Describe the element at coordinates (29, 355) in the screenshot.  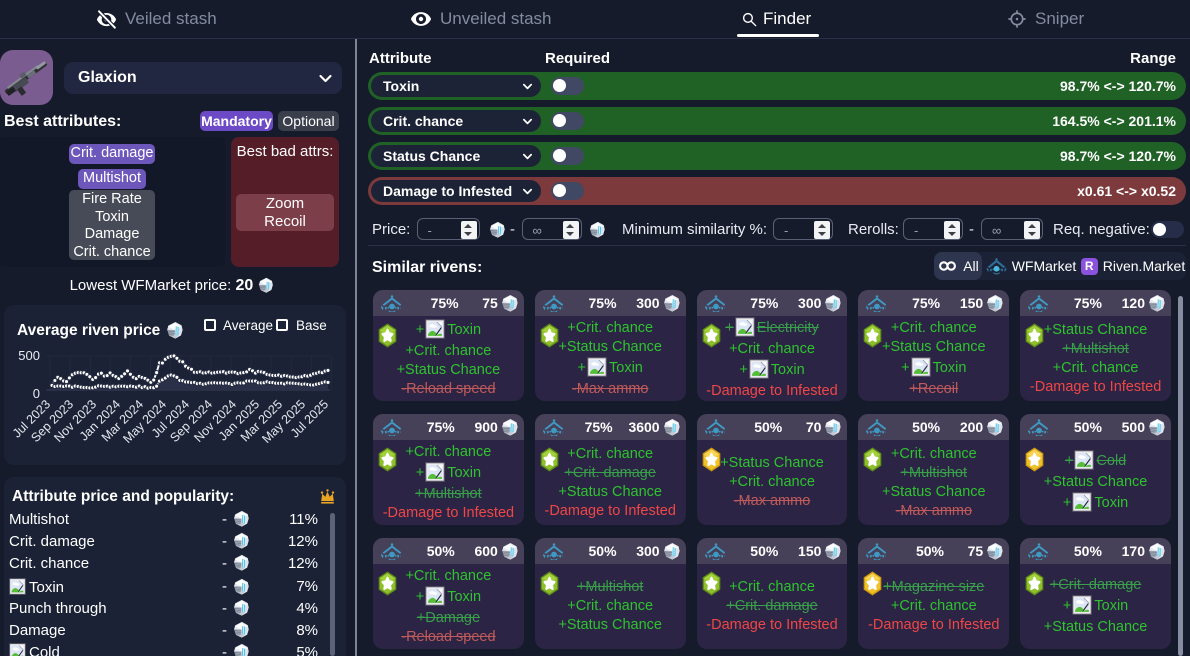
I see `svg-text: 500` at that location.